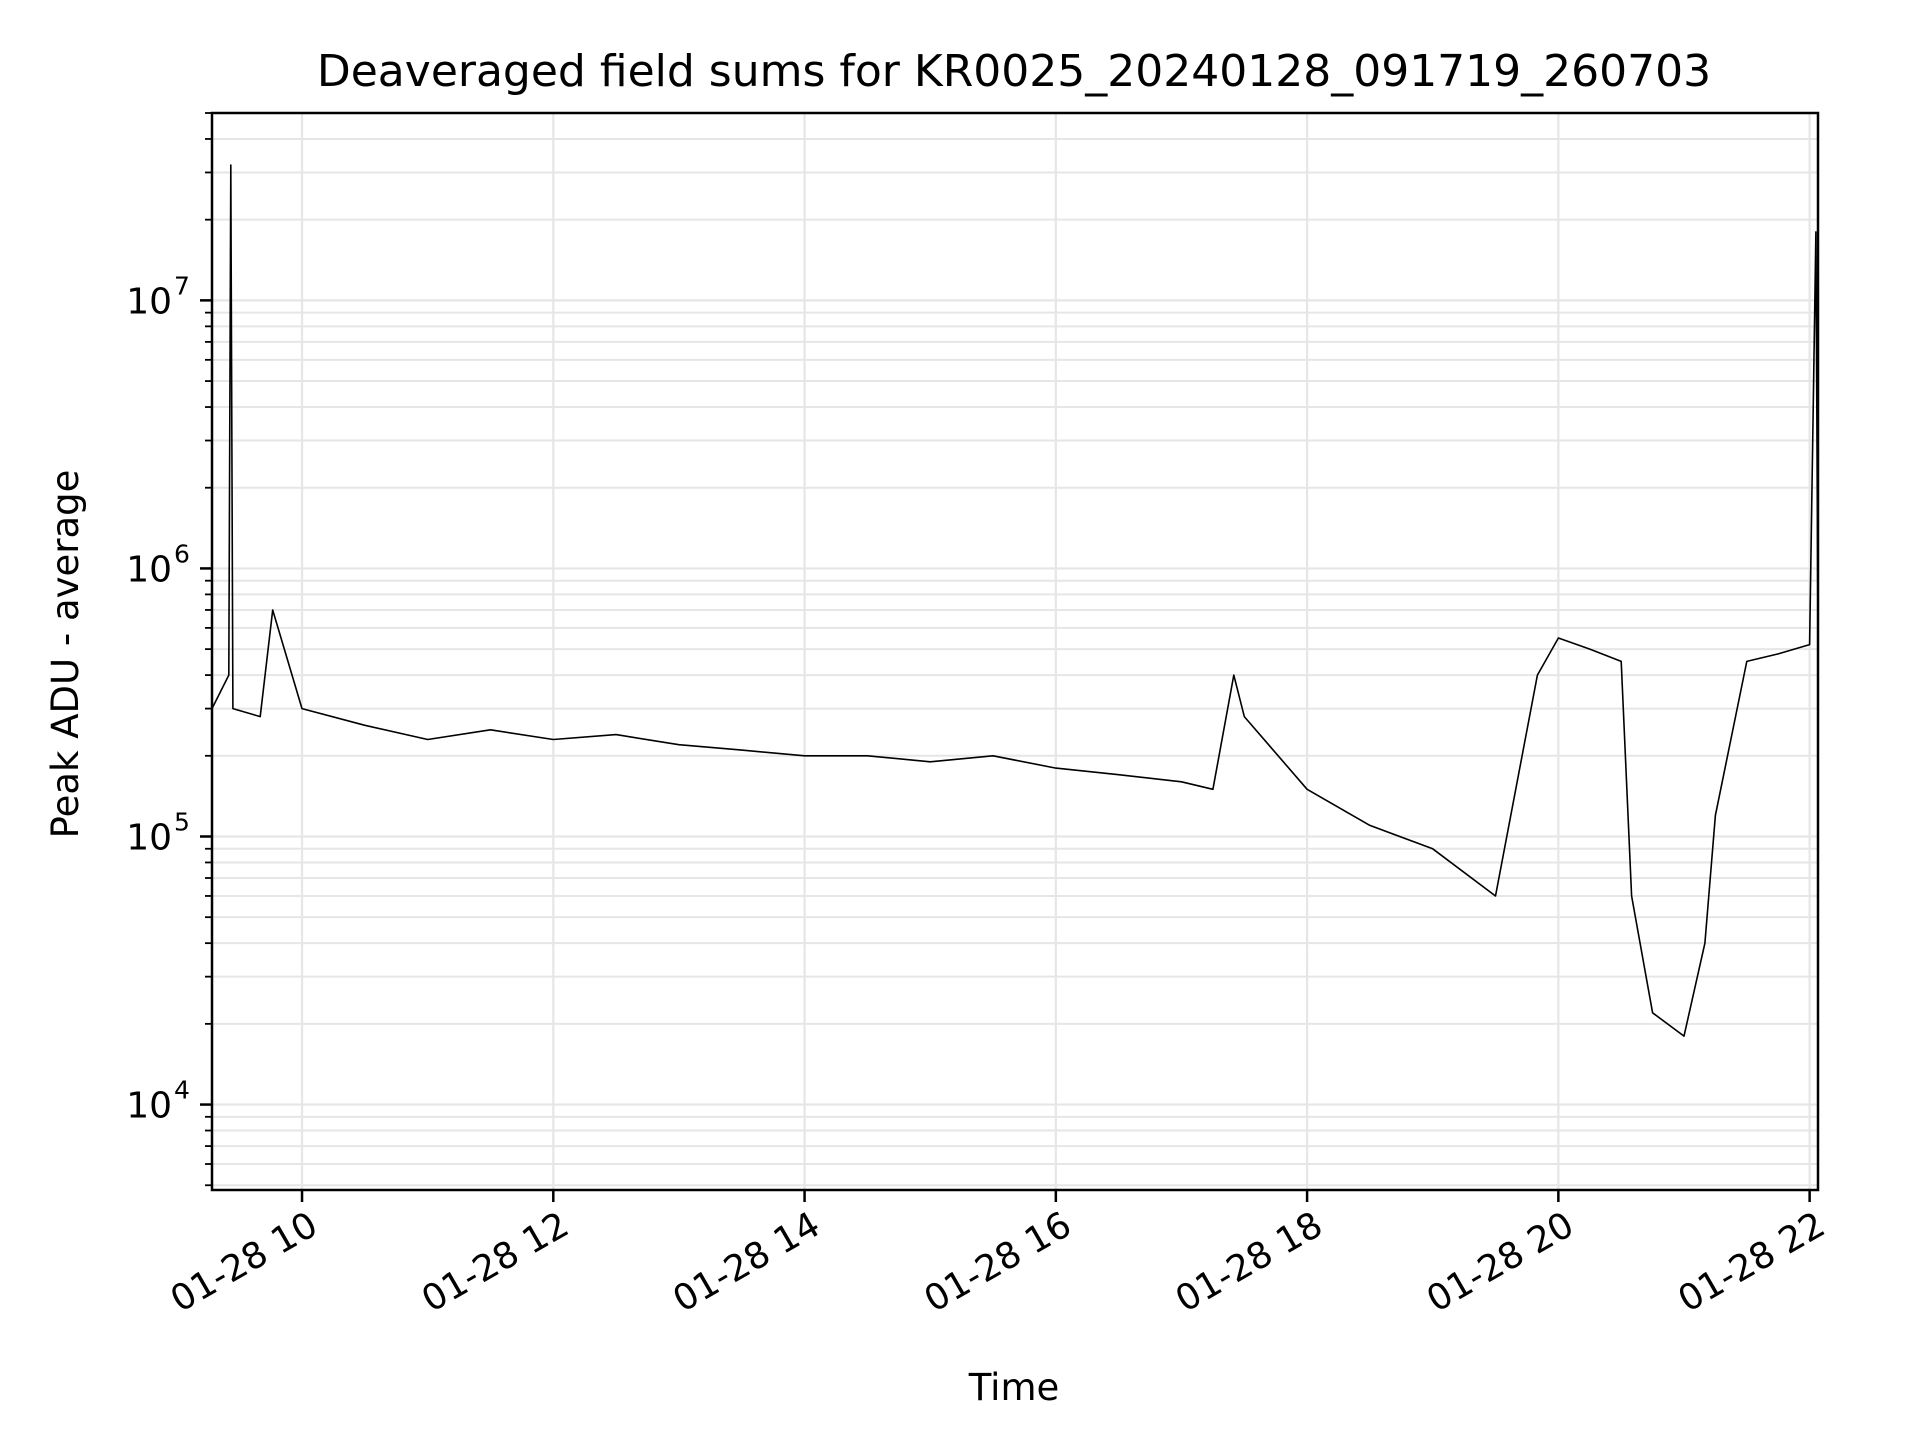 Image resolution: width=1920 pixels, height=1440 pixels. Describe the element at coordinates (1014, 1387) in the screenshot. I see `x-axis-label: Time` at that location.